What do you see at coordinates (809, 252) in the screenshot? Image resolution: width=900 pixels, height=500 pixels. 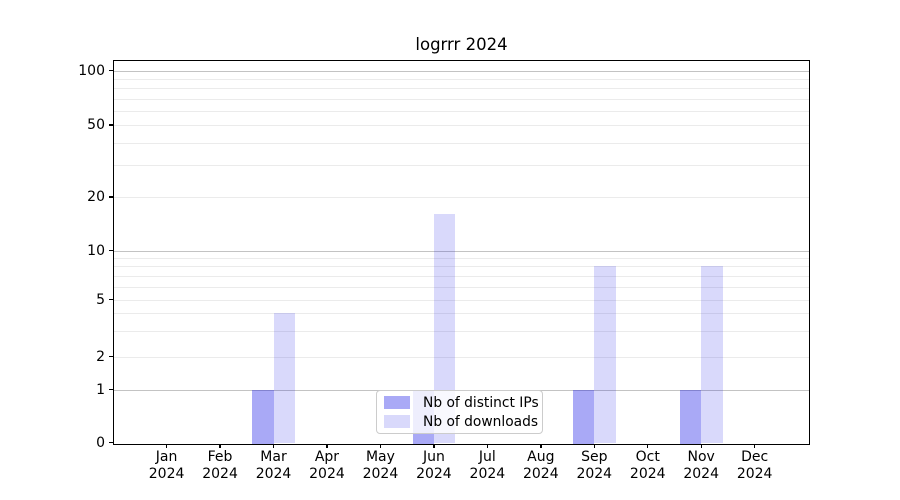 I see `axis-spine-right` at bounding box center [809, 252].